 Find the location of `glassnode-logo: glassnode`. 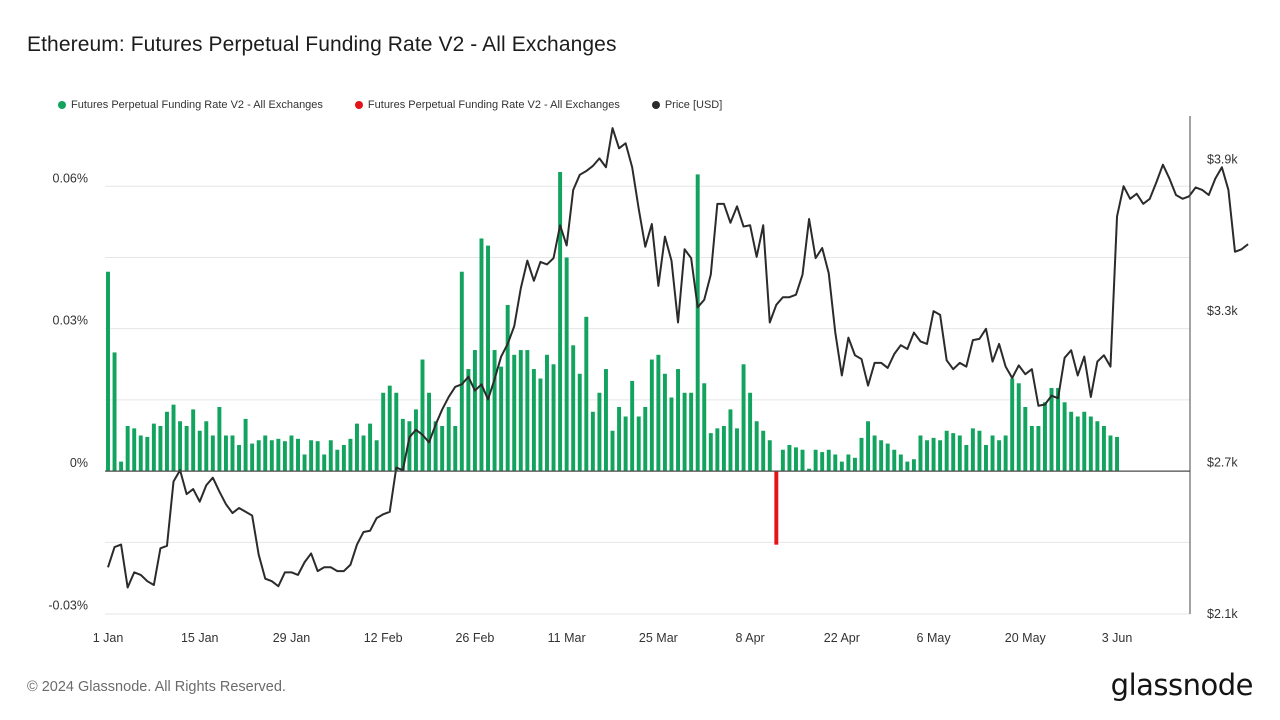

glassnode-logo: glassnode is located at coordinates (1182, 685).